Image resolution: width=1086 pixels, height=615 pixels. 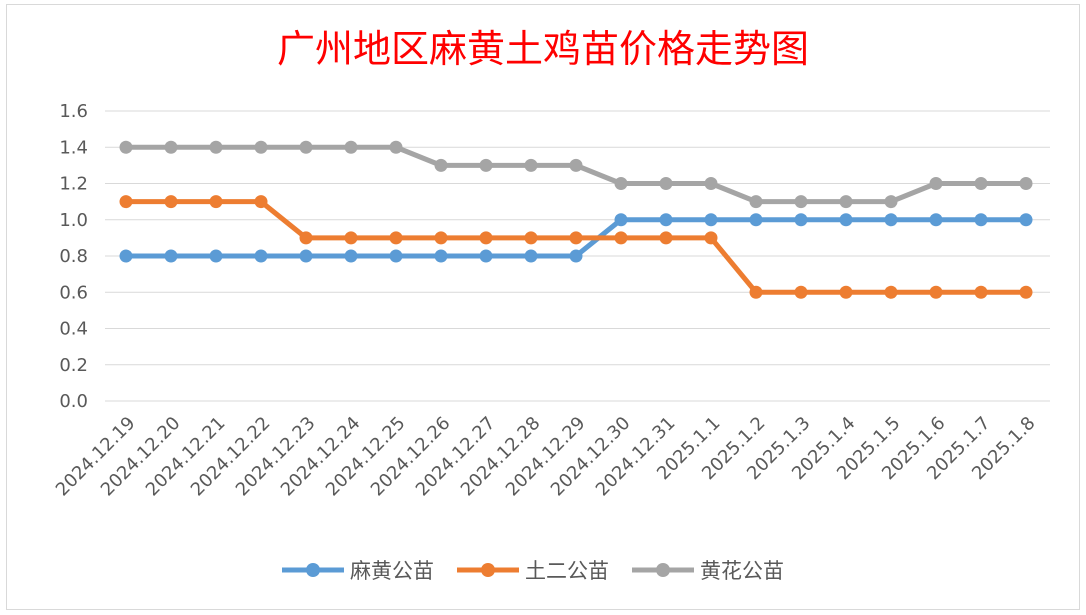 I want to click on legend: 麻黄公苗 土二公苗 黄花公苗, so click(x=533, y=571).